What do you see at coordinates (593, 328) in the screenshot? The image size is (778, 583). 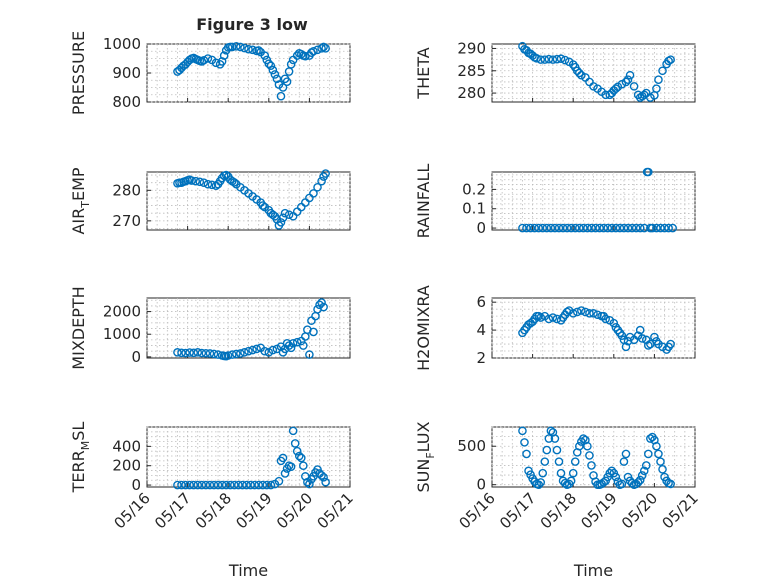 I see `plot-area` at bounding box center [593, 328].